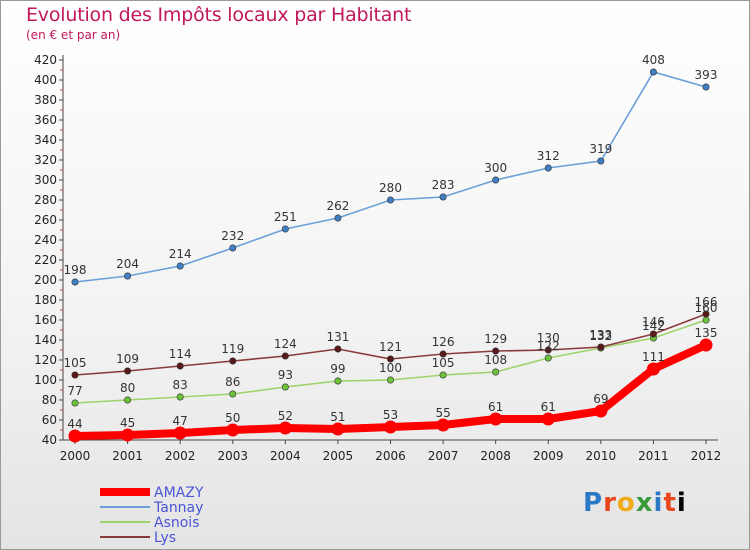 The image size is (750, 550). I want to click on x-tick-label: 2007, so click(443, 456).